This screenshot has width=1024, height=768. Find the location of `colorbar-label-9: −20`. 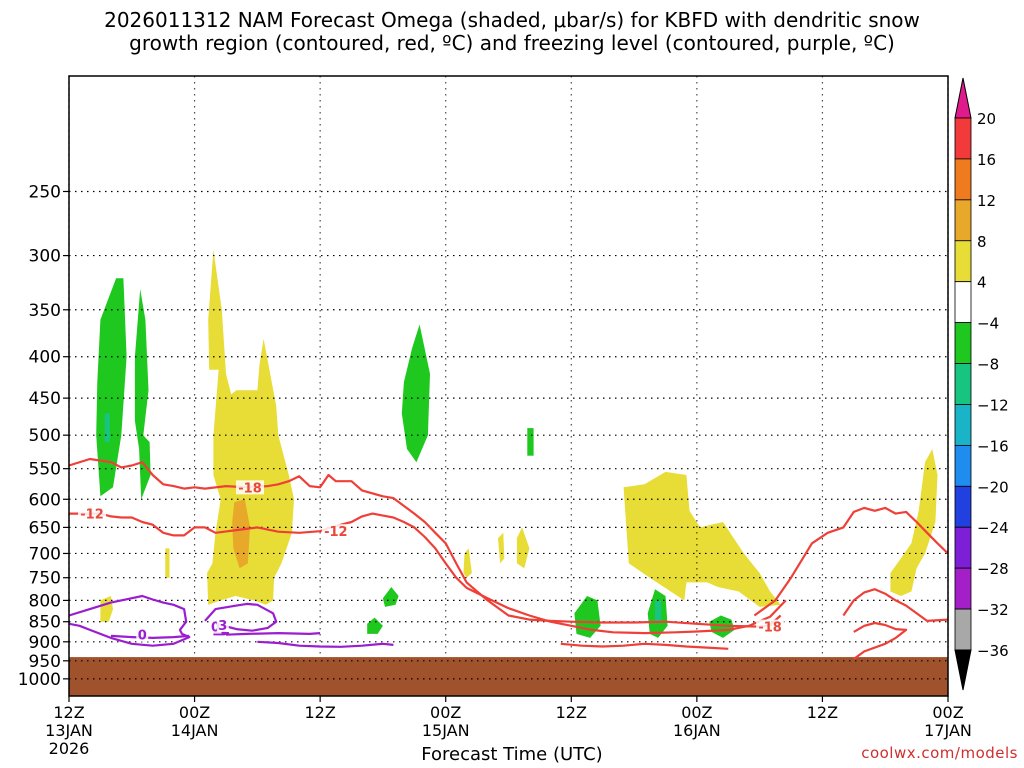

colorbar-label-9: −20 is located at coordinates (993, 487).